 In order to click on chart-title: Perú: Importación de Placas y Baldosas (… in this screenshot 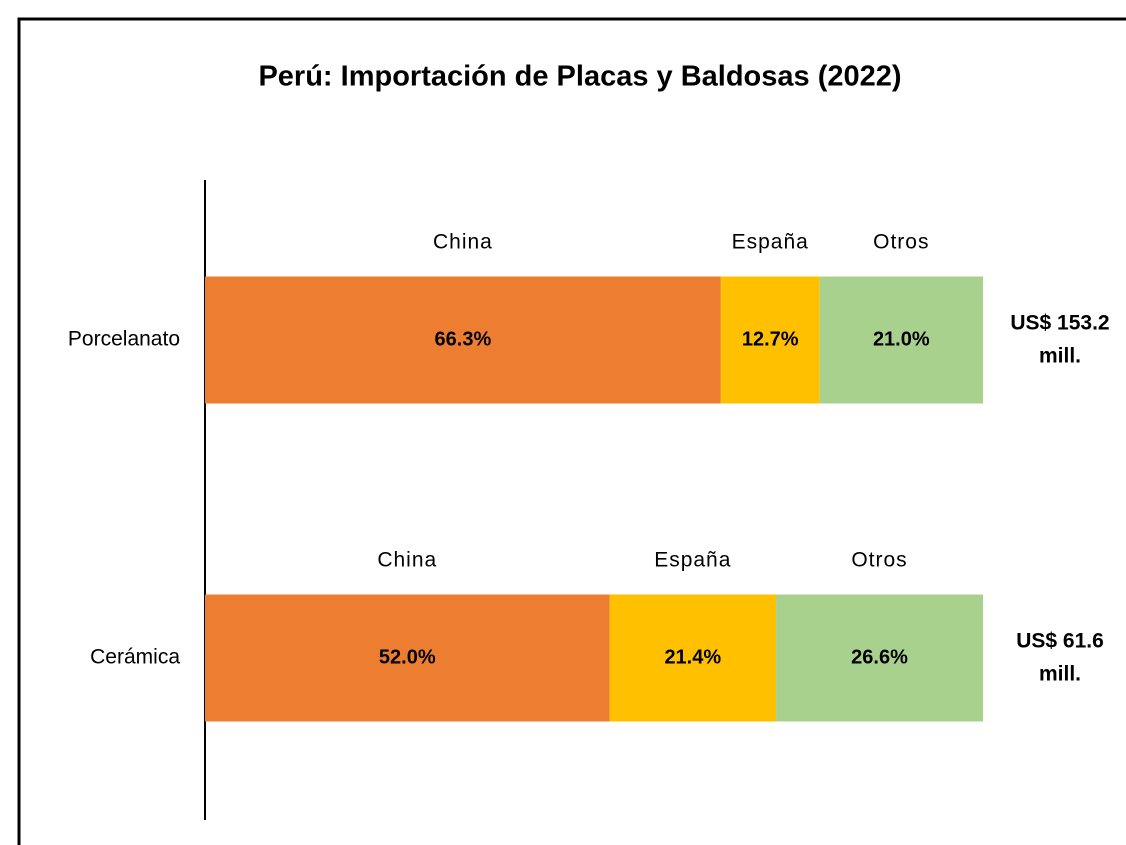, I will do `click(579, 77)`.